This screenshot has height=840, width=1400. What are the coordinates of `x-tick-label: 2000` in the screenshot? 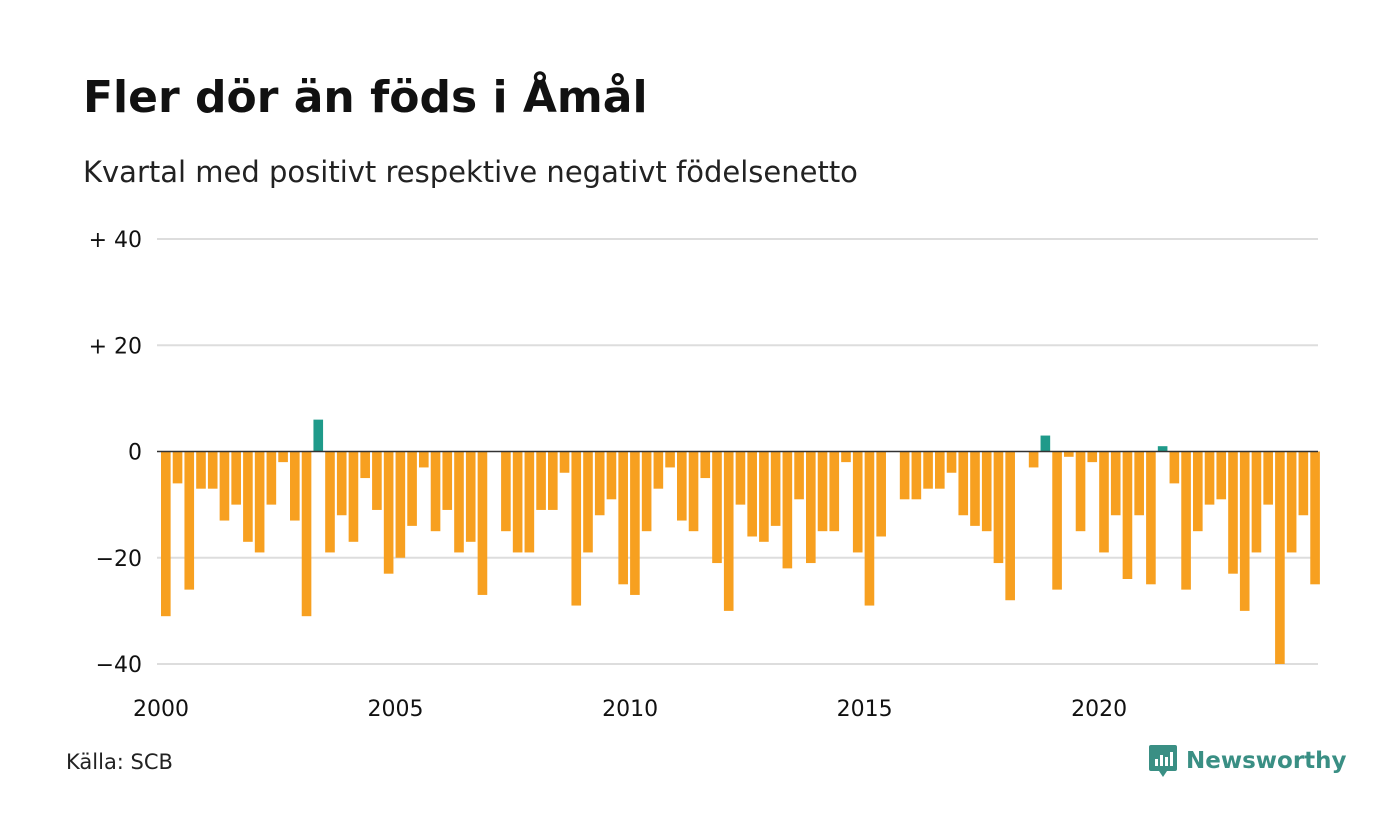 It's located at (161, 709).